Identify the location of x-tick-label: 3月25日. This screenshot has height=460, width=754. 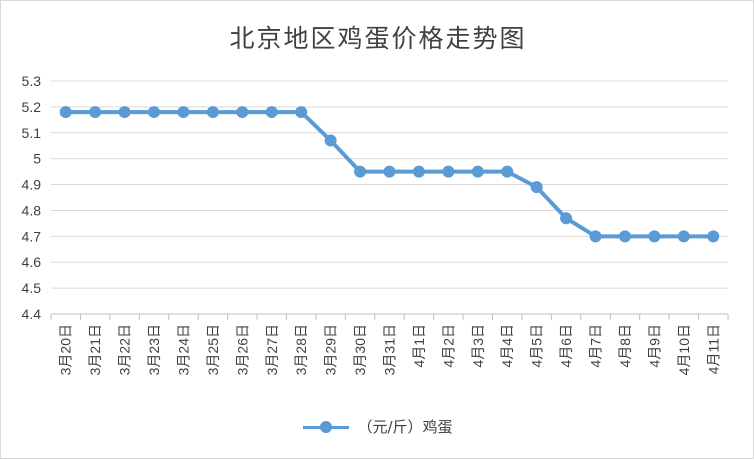
(213, 349).